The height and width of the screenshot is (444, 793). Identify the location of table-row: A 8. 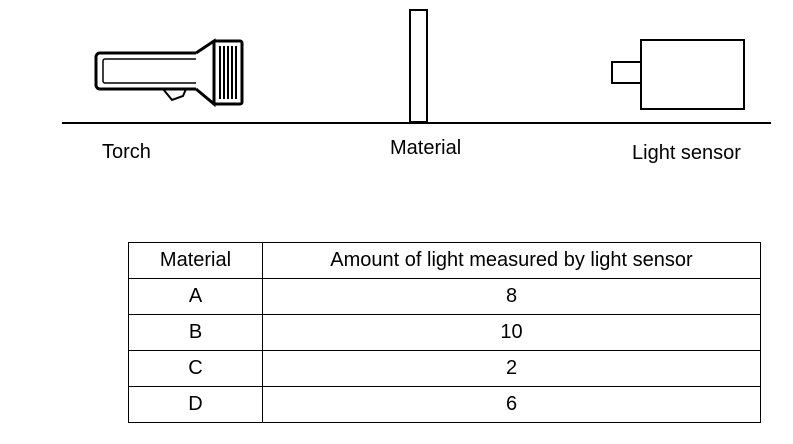
(444, 296).